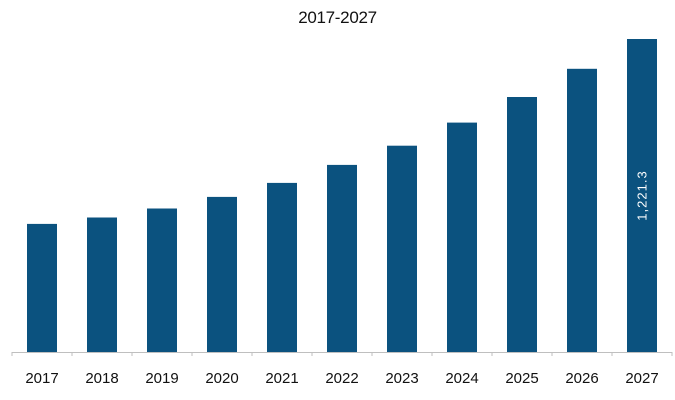 Image resolution: width=675 pixels, height=400 pixels. What do you see at coordinates (402, 248) in the screenshot?
I see `bar-2023` at bounding box center [402, 248].